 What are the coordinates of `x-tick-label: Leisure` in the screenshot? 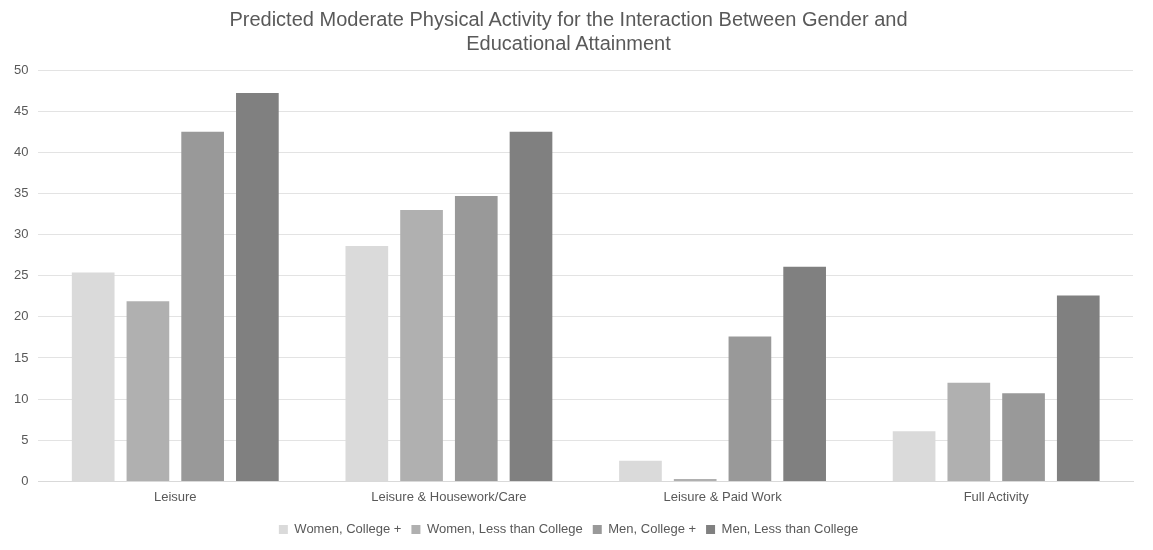 It's located at (175, 496).